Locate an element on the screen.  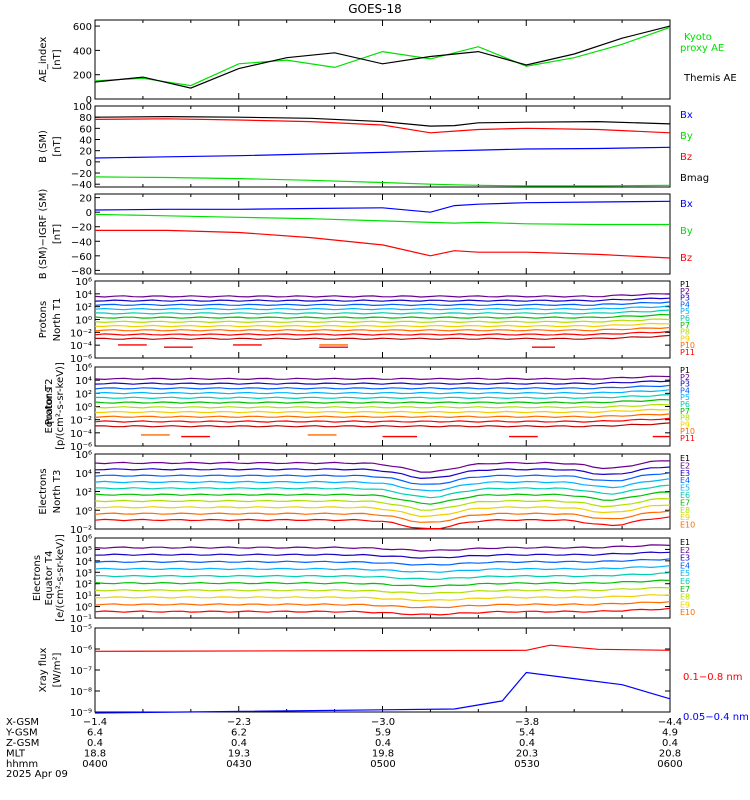
legend-entry: E10 is located at coordinates (687, 612).